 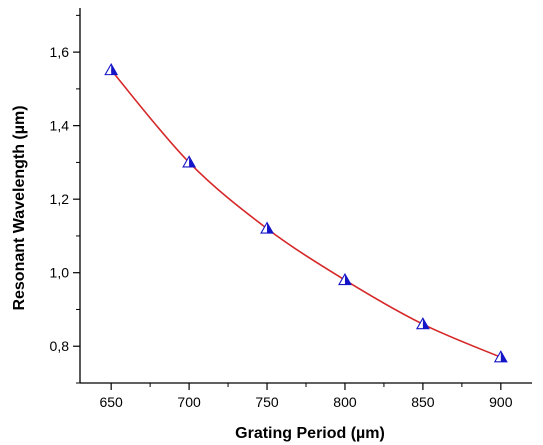 I want to click on y-tick-label: 1,2, so click(x=60, y=199).